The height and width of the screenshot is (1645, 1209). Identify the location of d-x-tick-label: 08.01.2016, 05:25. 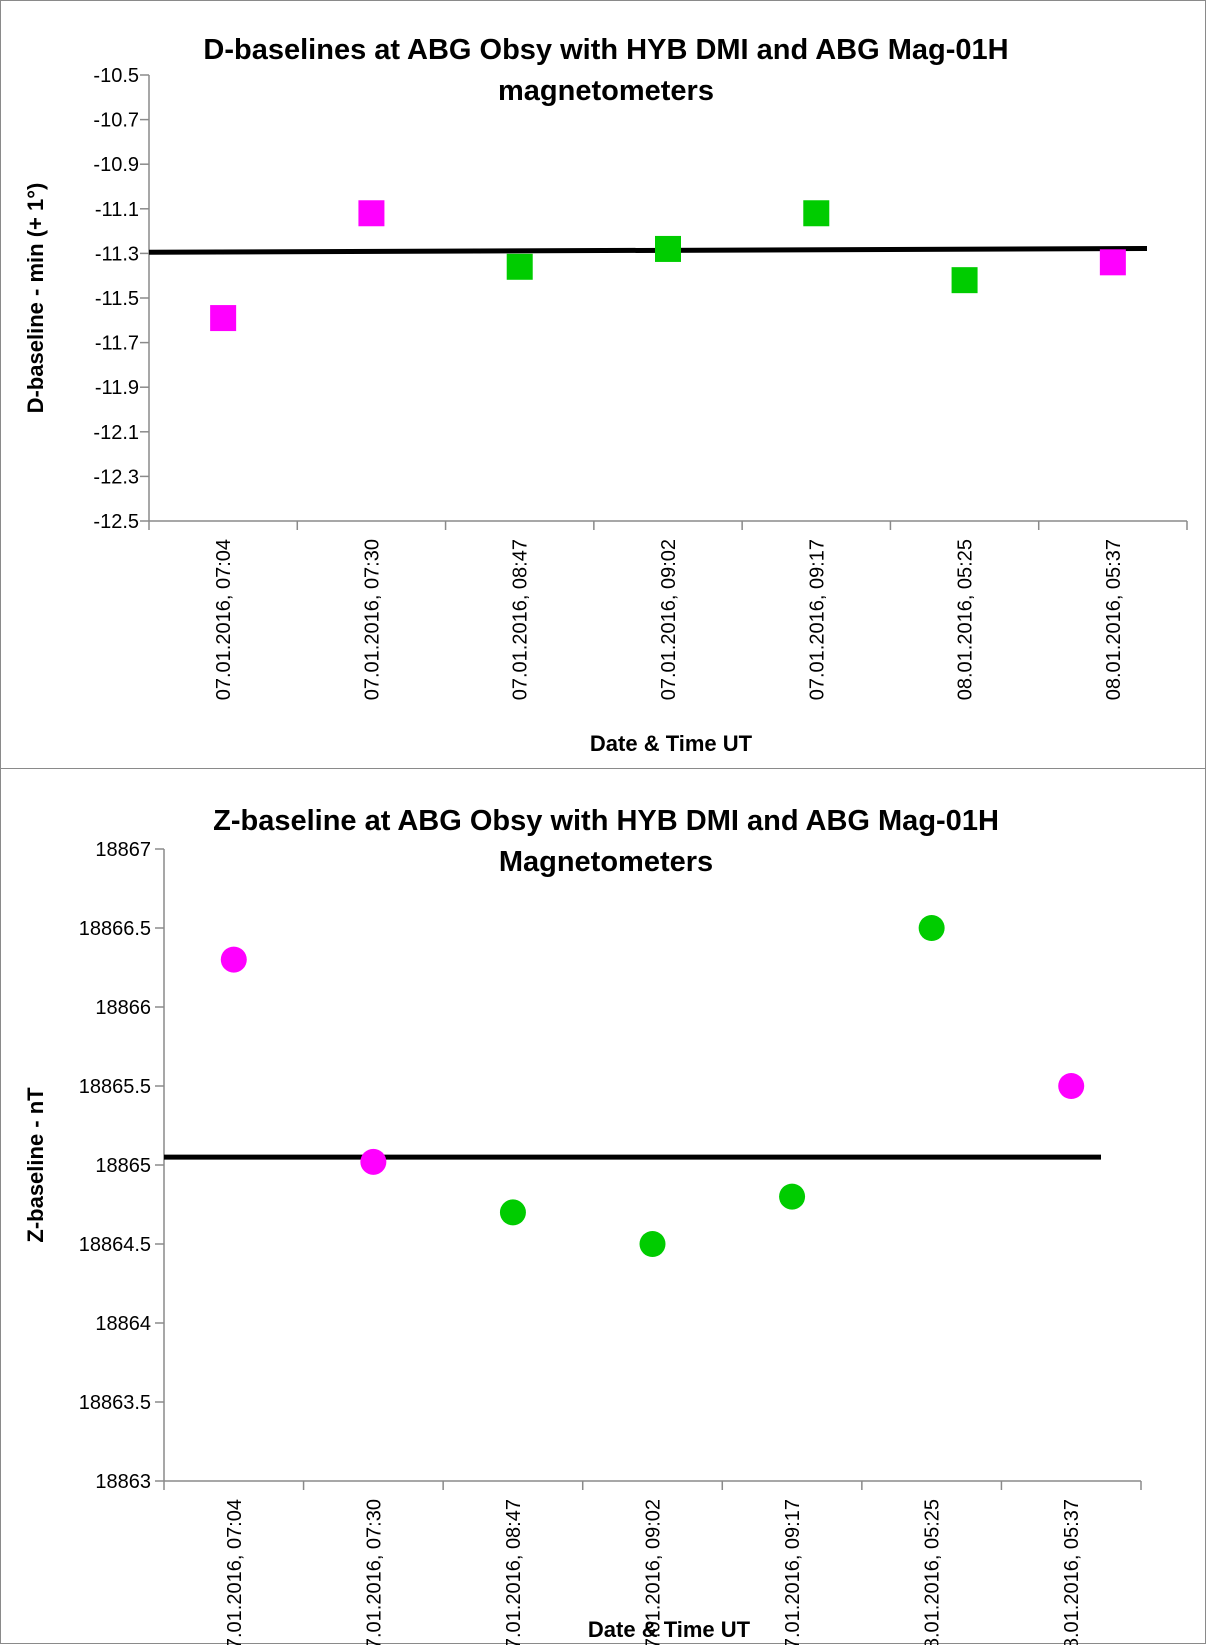
(966, 619).